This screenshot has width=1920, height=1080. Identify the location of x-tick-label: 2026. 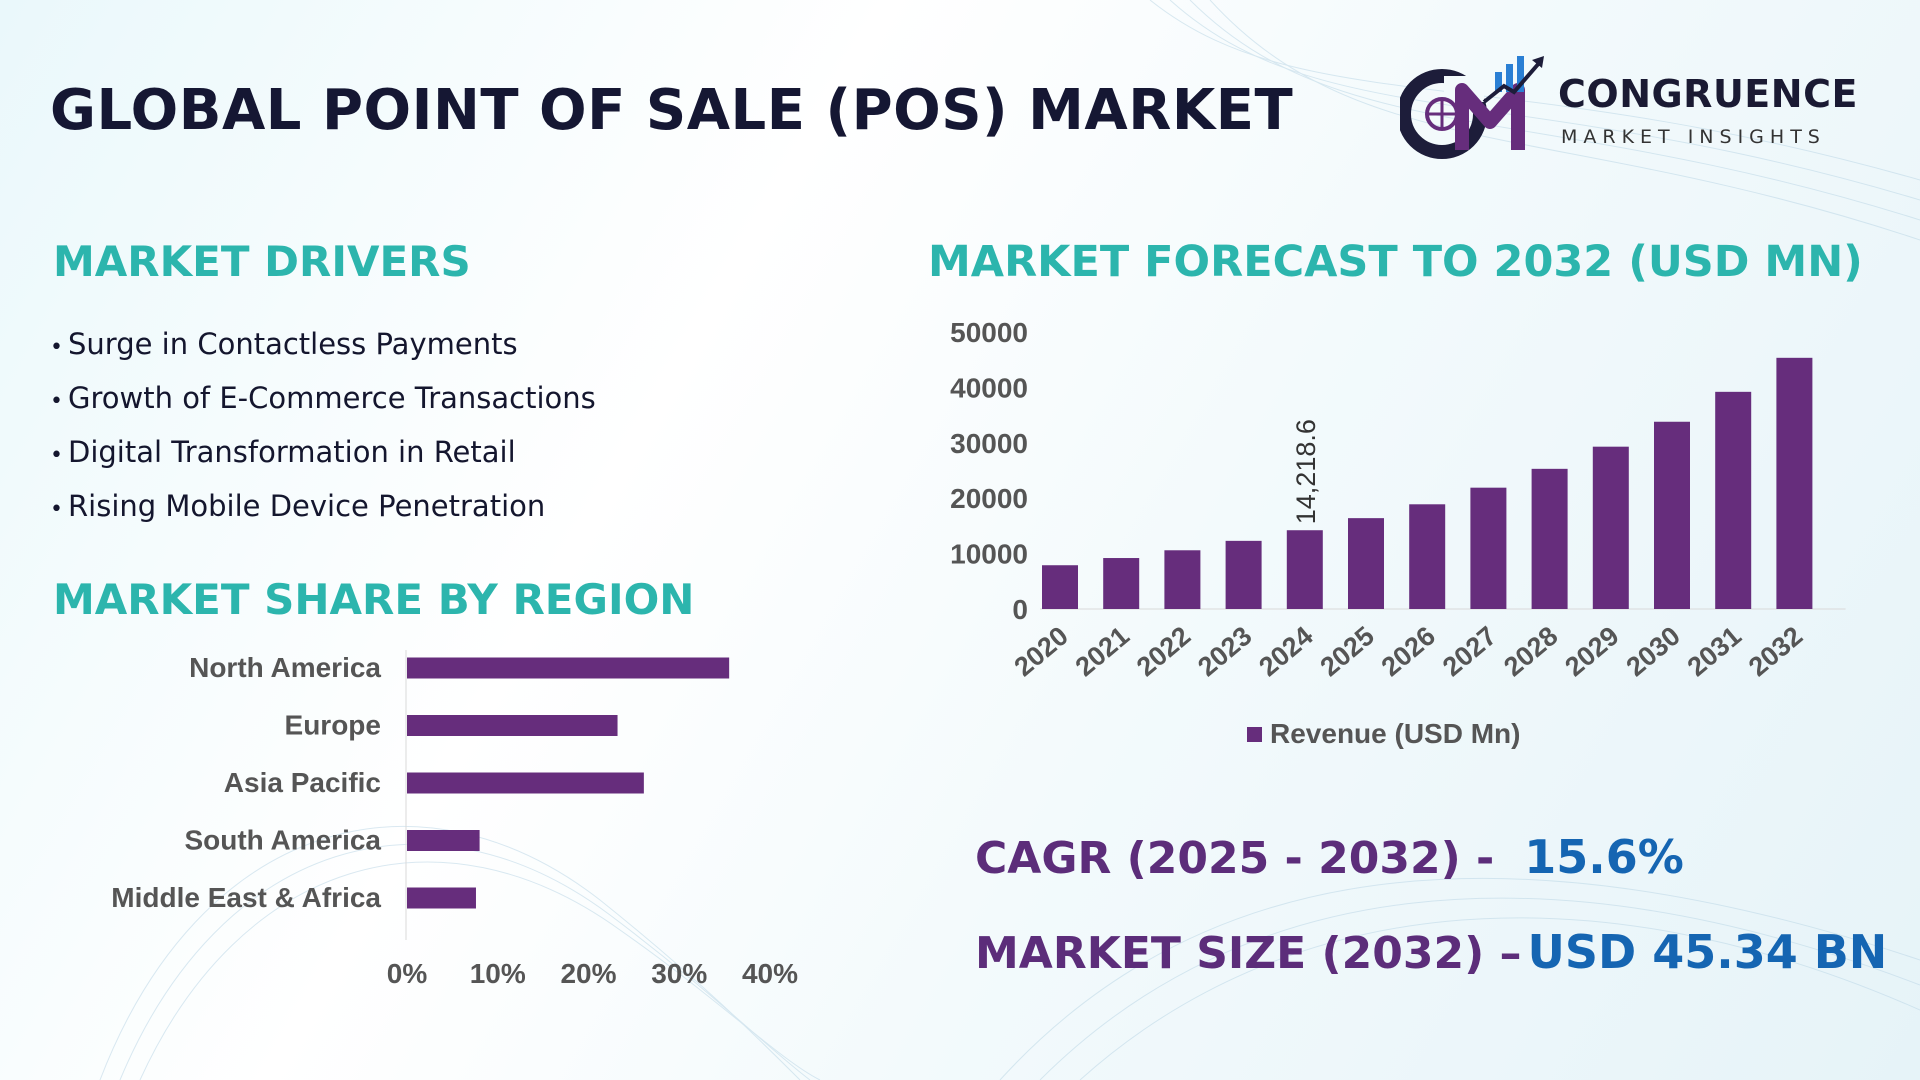
(1408, 652).